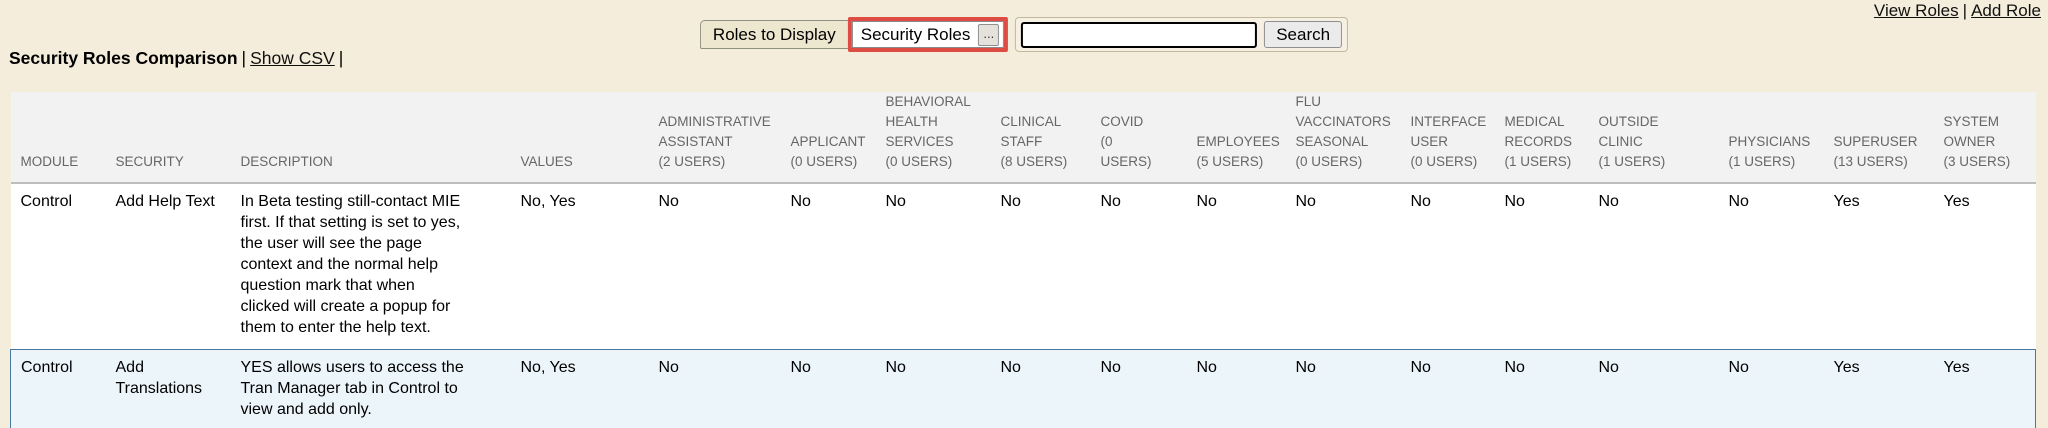  Describe the element at coordinates (1771, 138) in the screenshot. I see `column-header-physicians: PHYSICIANS (1 USERS)` at that location.